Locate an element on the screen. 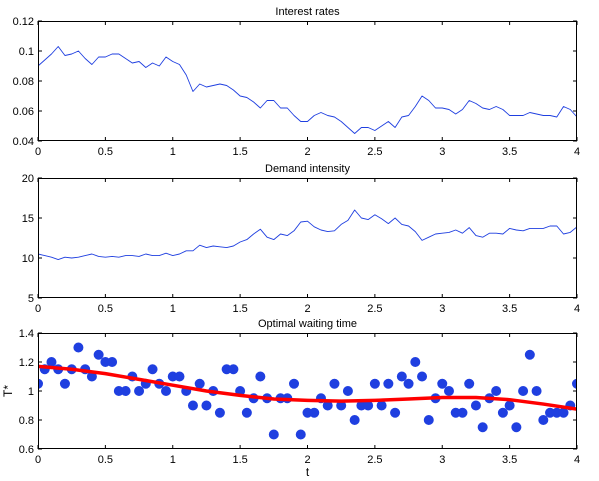 The image size is (599, 481). demand-intensity-ytick-label: 10 is located at coordinates (28, 259).